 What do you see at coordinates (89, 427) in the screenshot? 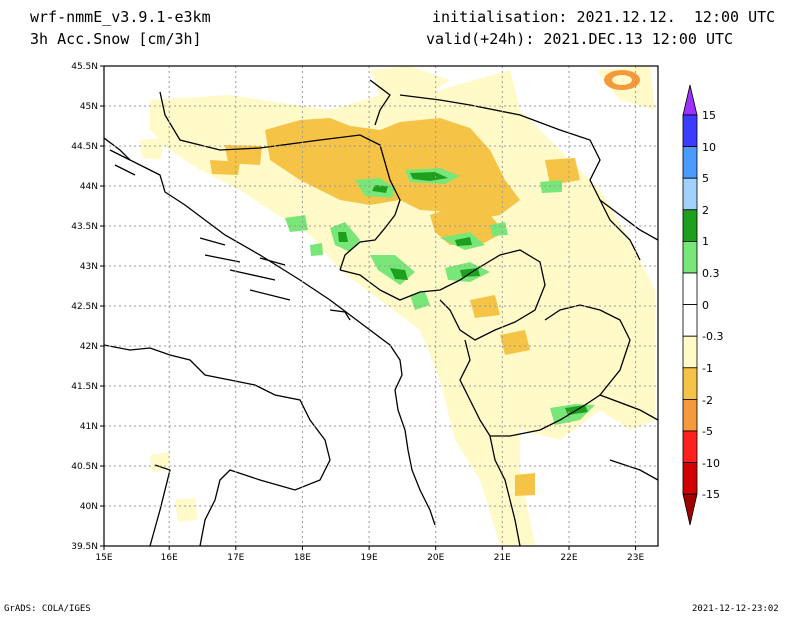
I see `lat-label: 41N` at bounding box center [89, 427].